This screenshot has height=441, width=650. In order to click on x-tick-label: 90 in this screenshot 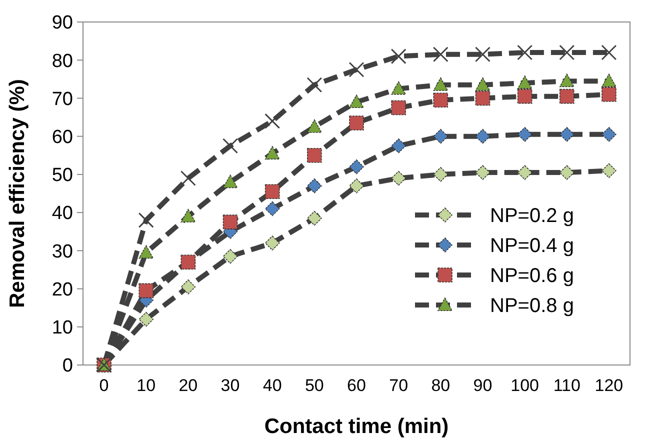, I will do `click(482, 385)`.